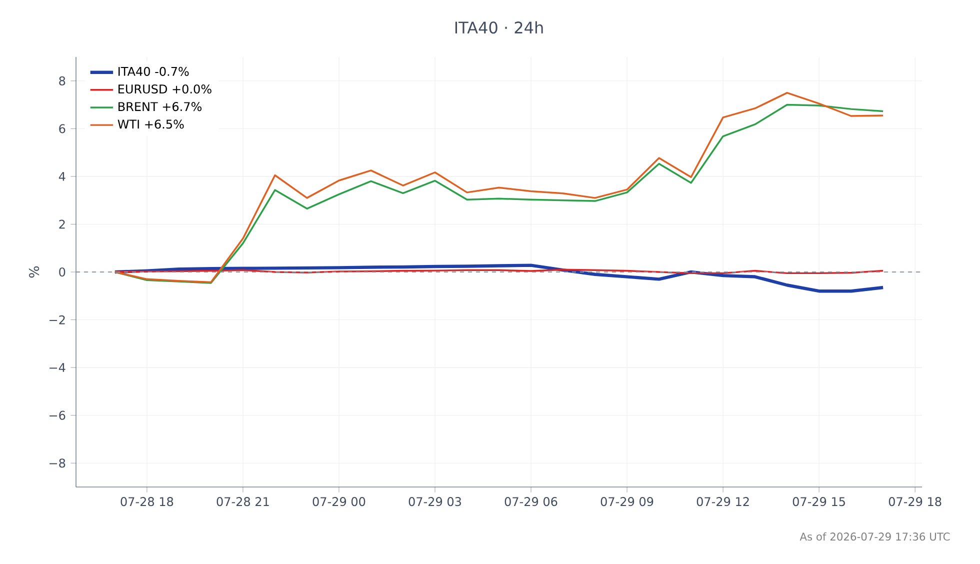 This screenshot has width=980, height=564. Describe the element at coordinates (147, 501) in the screenshot. I see `x-tick-label: 07-28 18` at that location.